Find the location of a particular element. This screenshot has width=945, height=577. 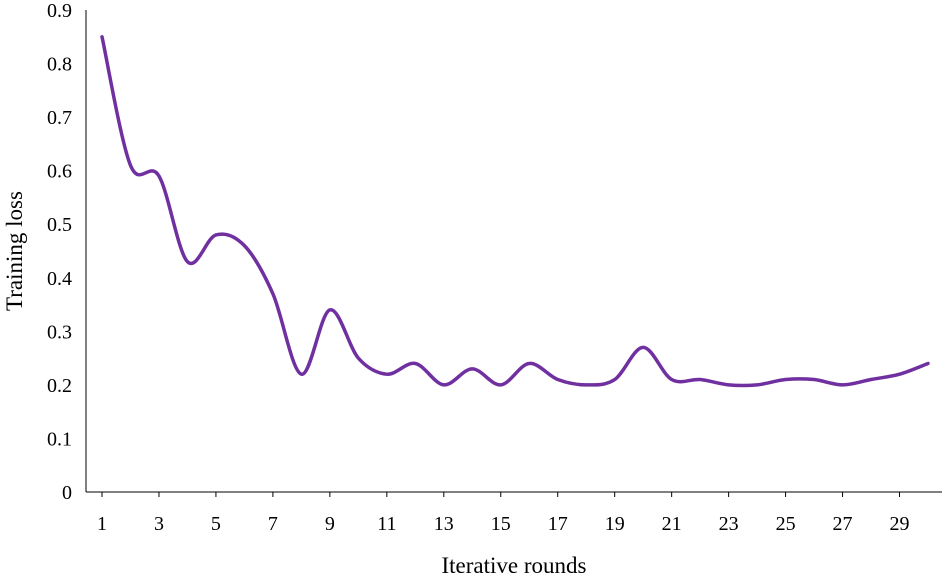

x-tick-label: 9 is located at coordinates (330, 524).